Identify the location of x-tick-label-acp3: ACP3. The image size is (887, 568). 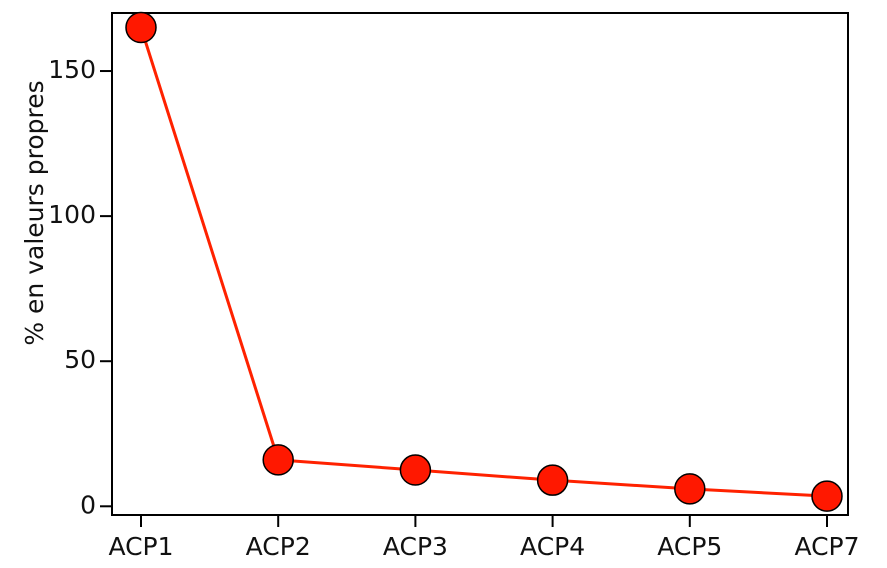
(415, 546).